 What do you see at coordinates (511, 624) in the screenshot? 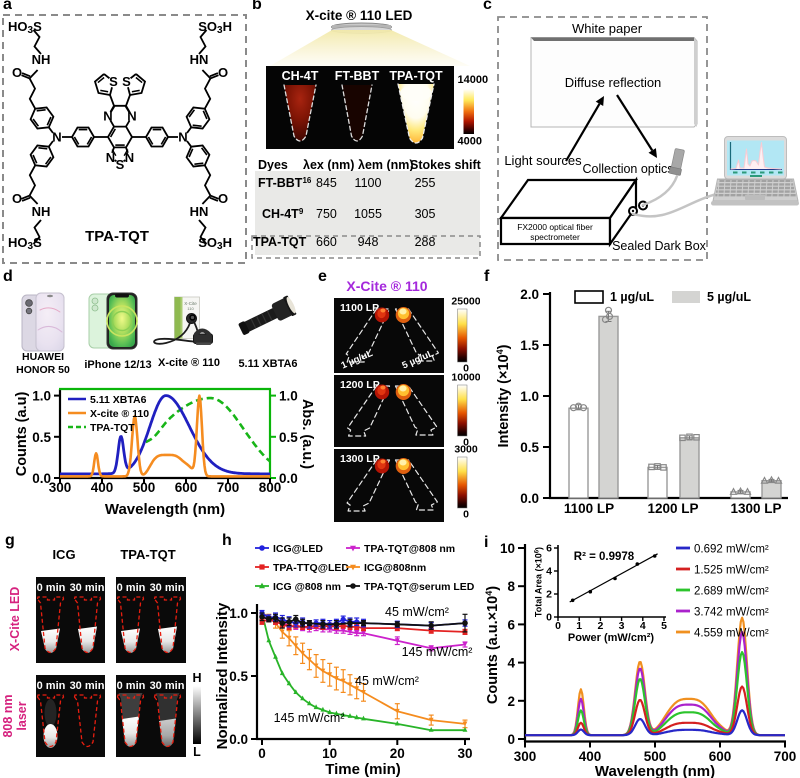
I see `svg-text: 6` at bounding box center [511, 624].